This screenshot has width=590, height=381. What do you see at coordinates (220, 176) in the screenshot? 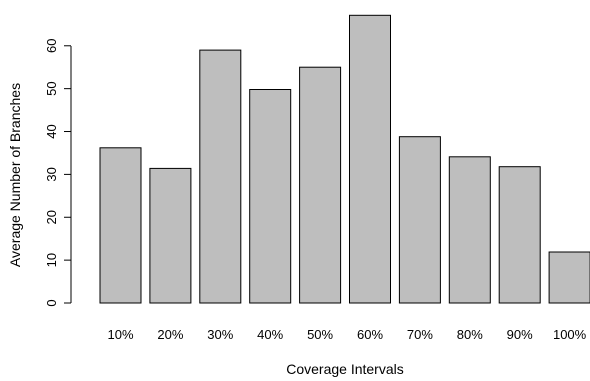
I see `bar-30pct` at bounding box center [220, 176].